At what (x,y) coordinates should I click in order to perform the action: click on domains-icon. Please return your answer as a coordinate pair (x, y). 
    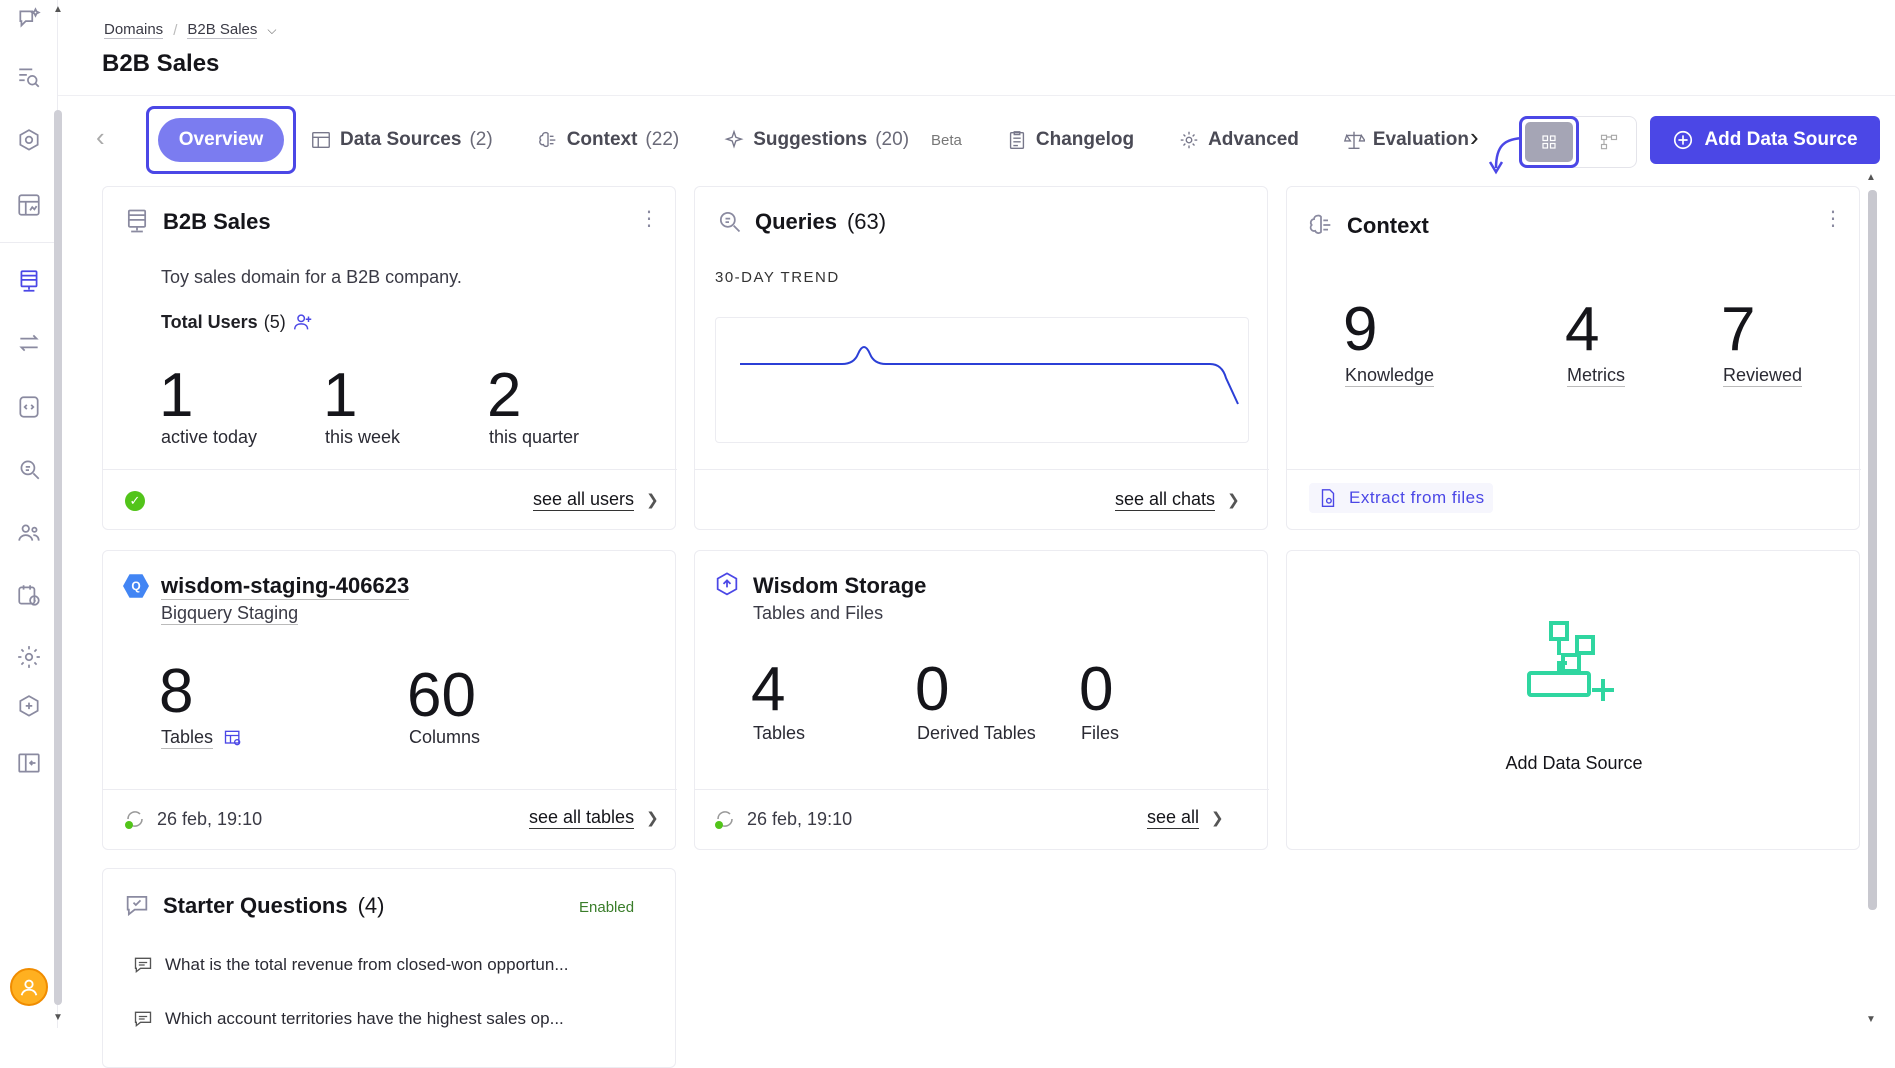
    Looking at the image, I should click on (29, 281).